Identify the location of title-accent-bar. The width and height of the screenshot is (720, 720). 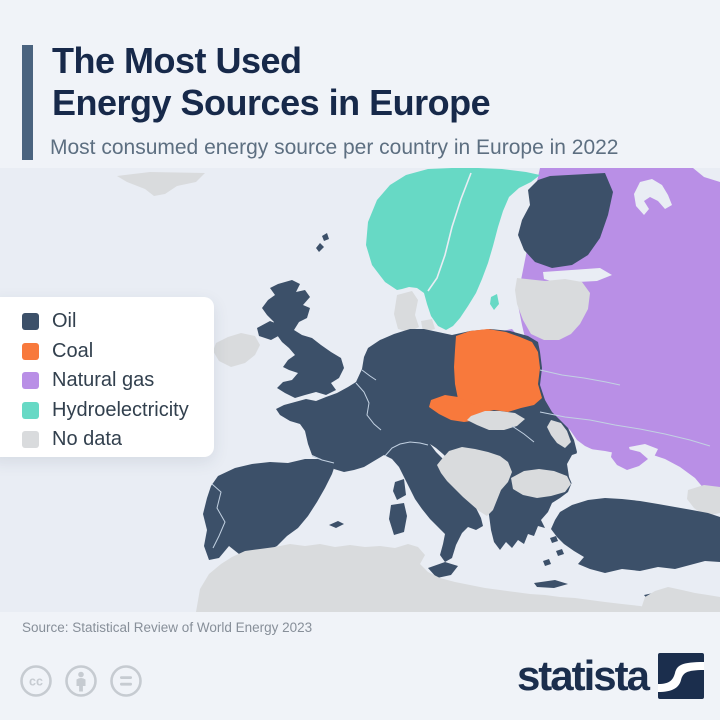
(27, 102).